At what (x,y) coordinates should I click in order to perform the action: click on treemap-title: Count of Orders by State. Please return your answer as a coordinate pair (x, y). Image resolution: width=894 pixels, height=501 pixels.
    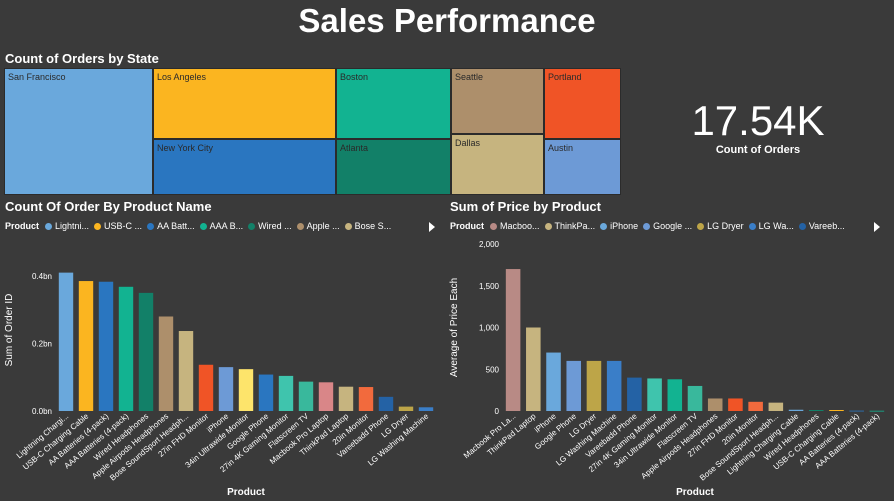
    Looking at the image, I should click on (82, 58).